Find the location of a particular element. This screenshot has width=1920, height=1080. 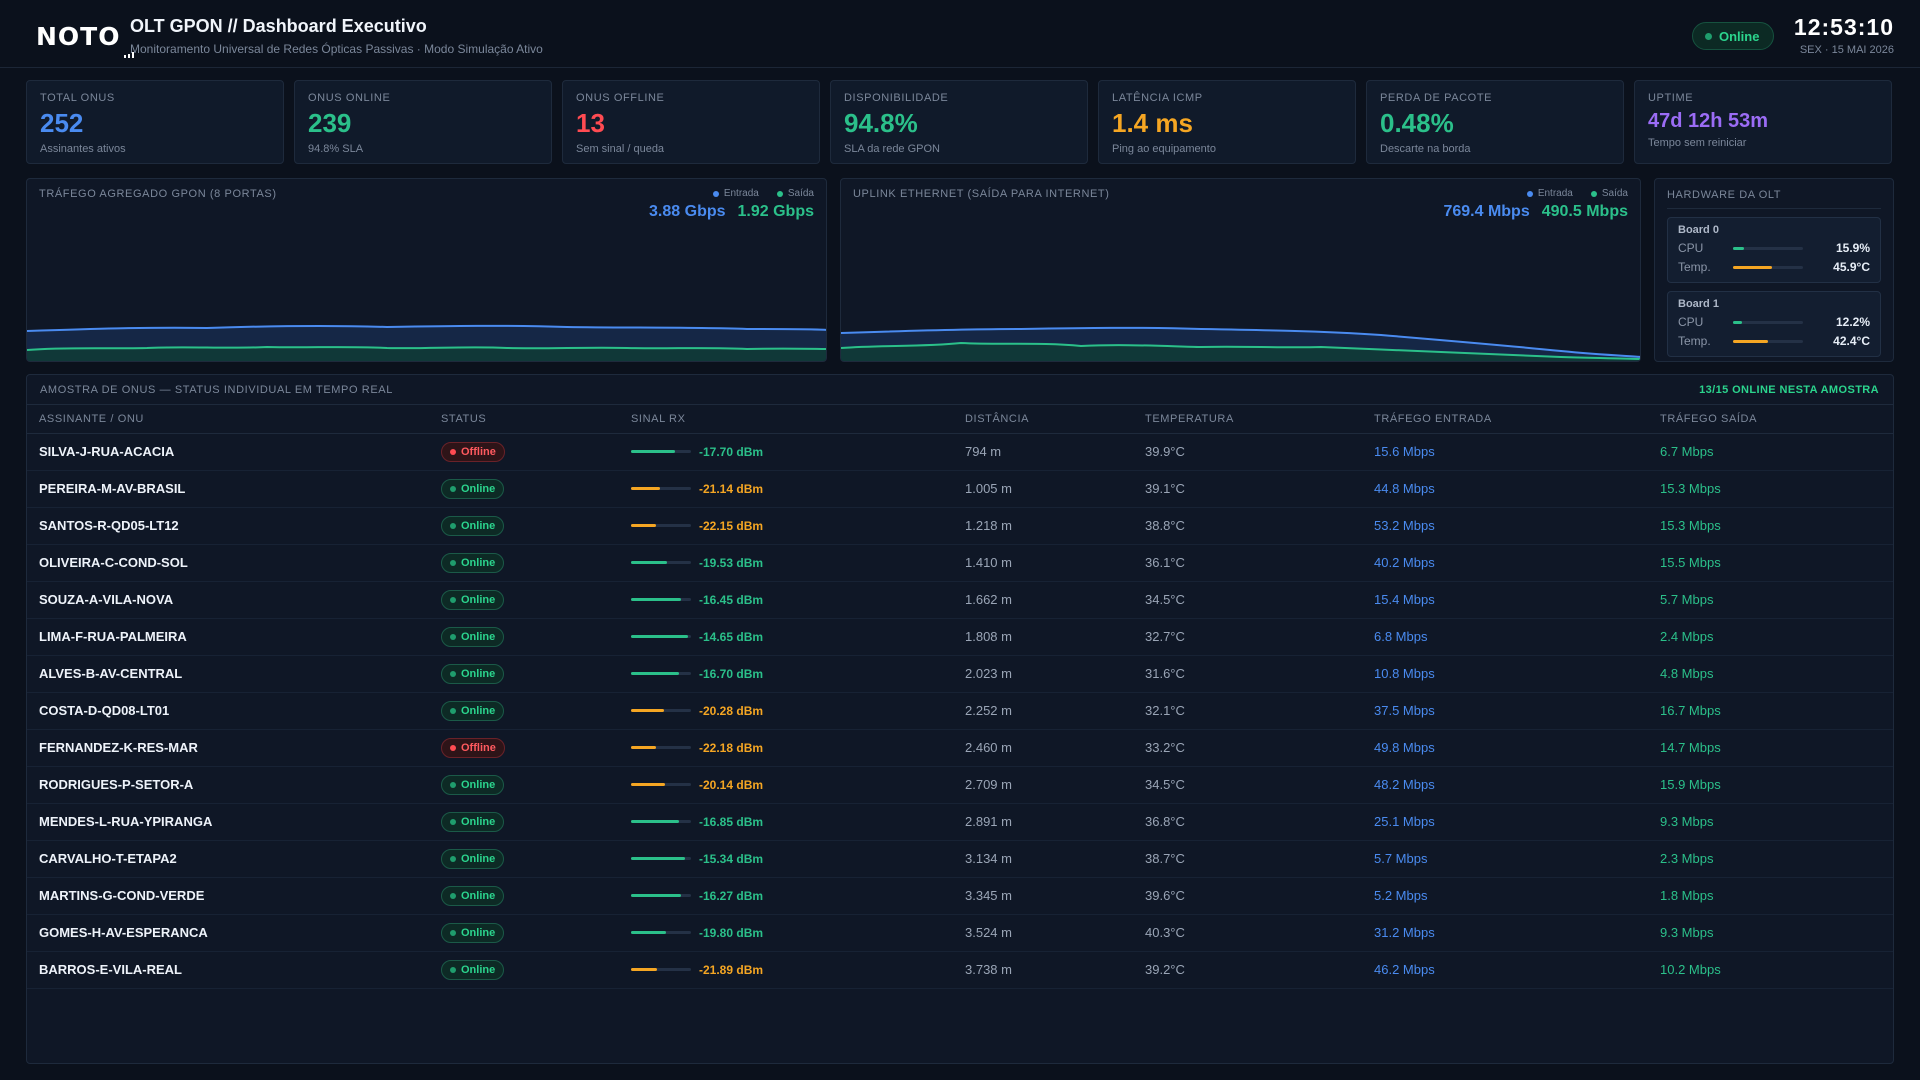

signal-cell: -19.80 dBm is located at coordinates (786, 933).